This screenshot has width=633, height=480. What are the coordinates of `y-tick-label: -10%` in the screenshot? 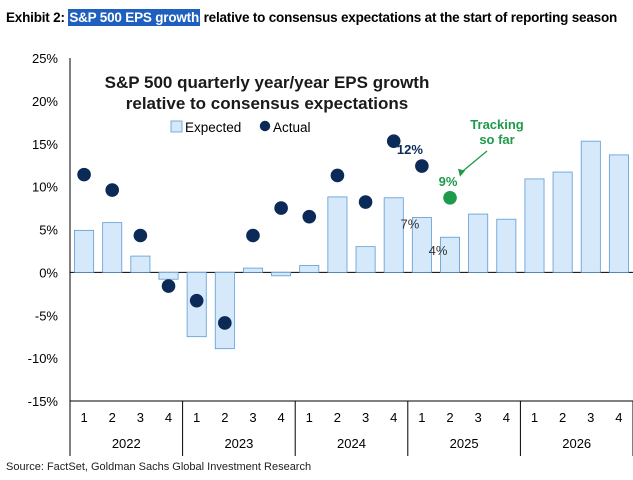 It's located at (43, 358).